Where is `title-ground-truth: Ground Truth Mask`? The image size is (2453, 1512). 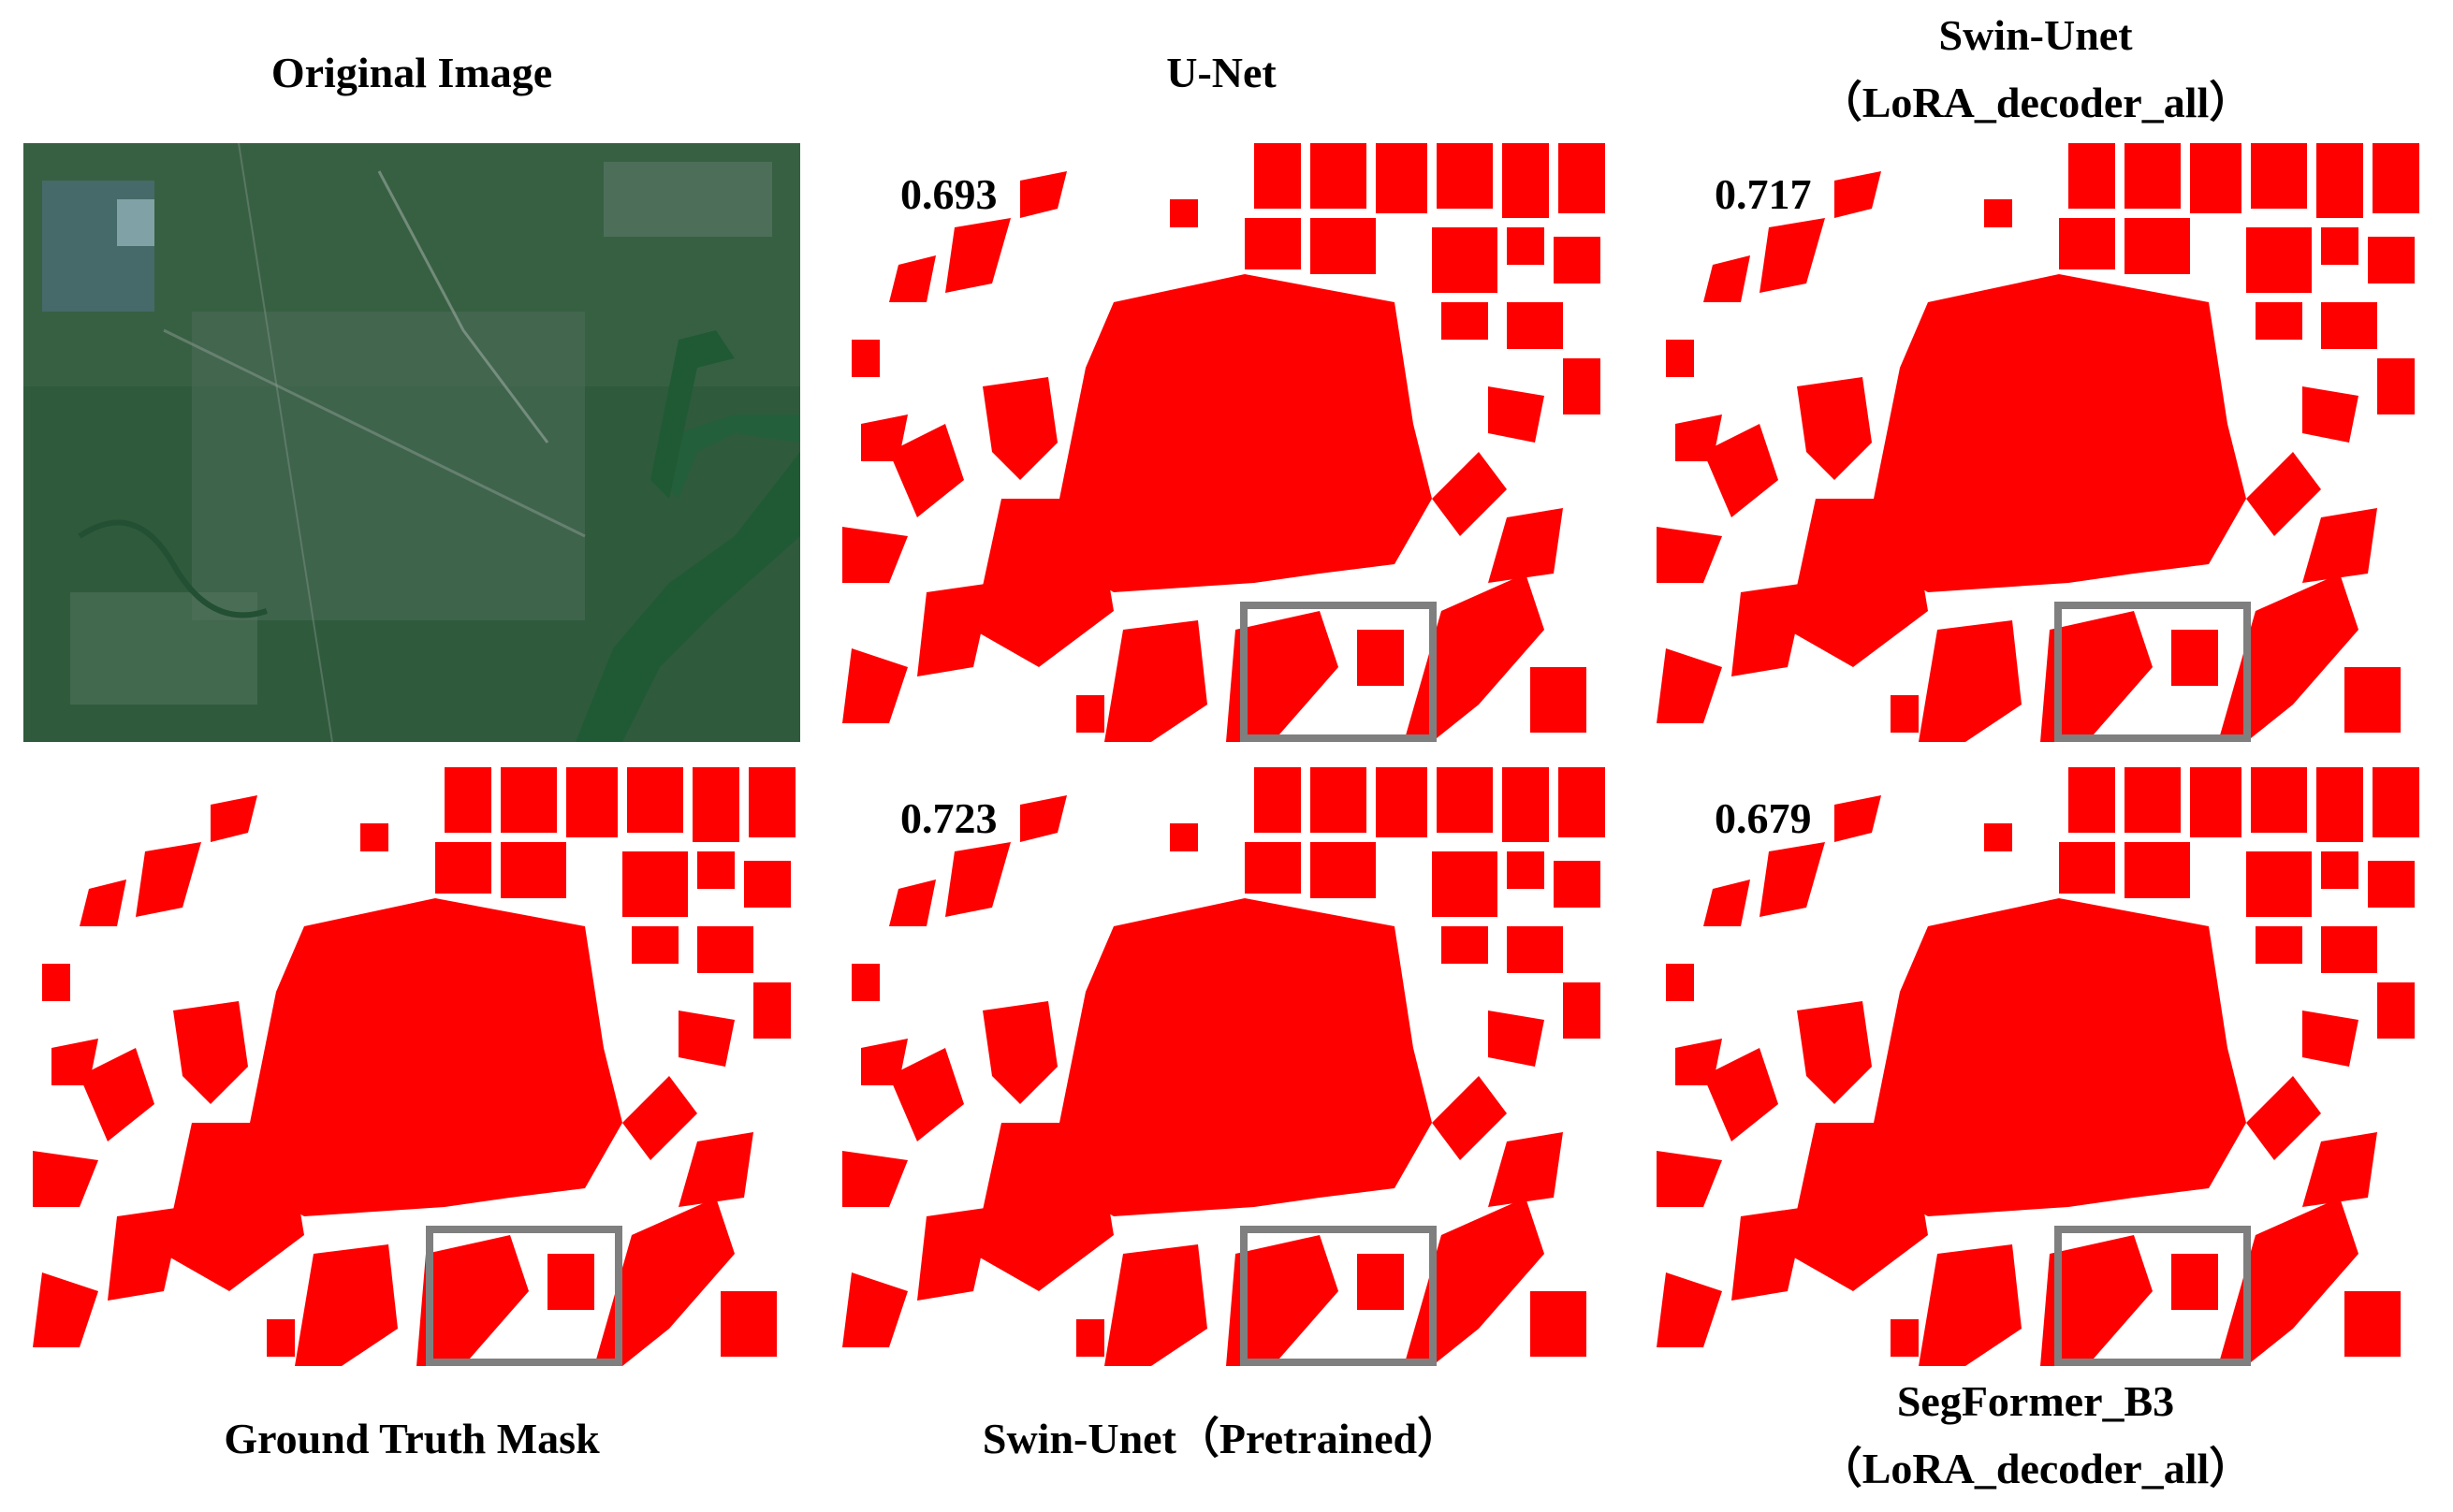 title-ground-truth: Ground Truth Mask is located at coordinates (412, 1439).